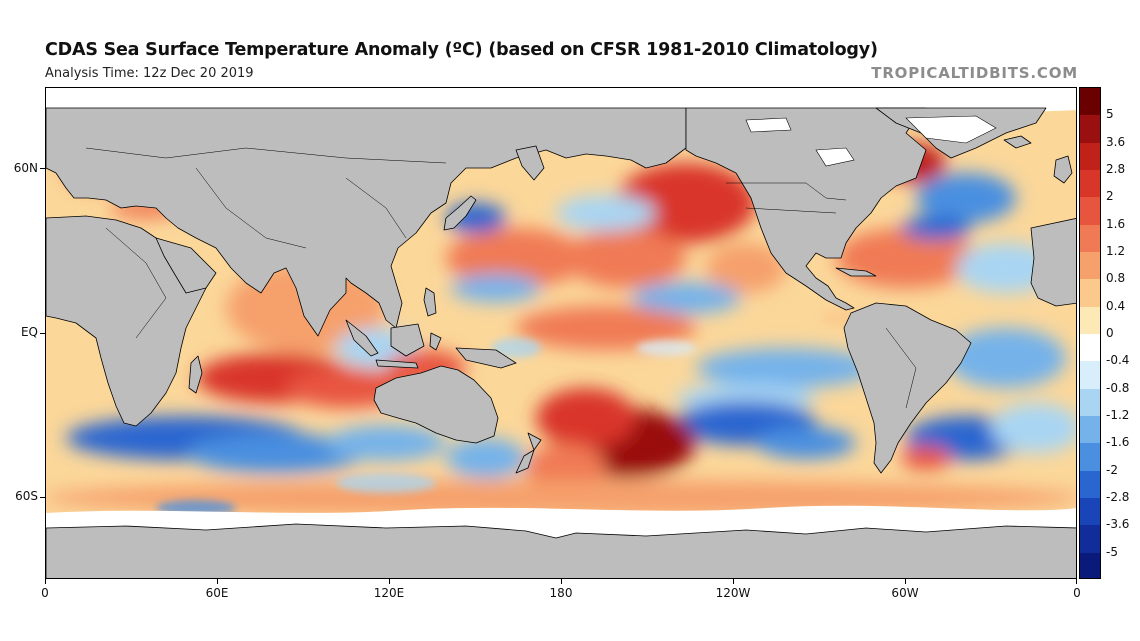 The image size is (1140, 641). I want to click on land-antarctica, so click(561, 550).